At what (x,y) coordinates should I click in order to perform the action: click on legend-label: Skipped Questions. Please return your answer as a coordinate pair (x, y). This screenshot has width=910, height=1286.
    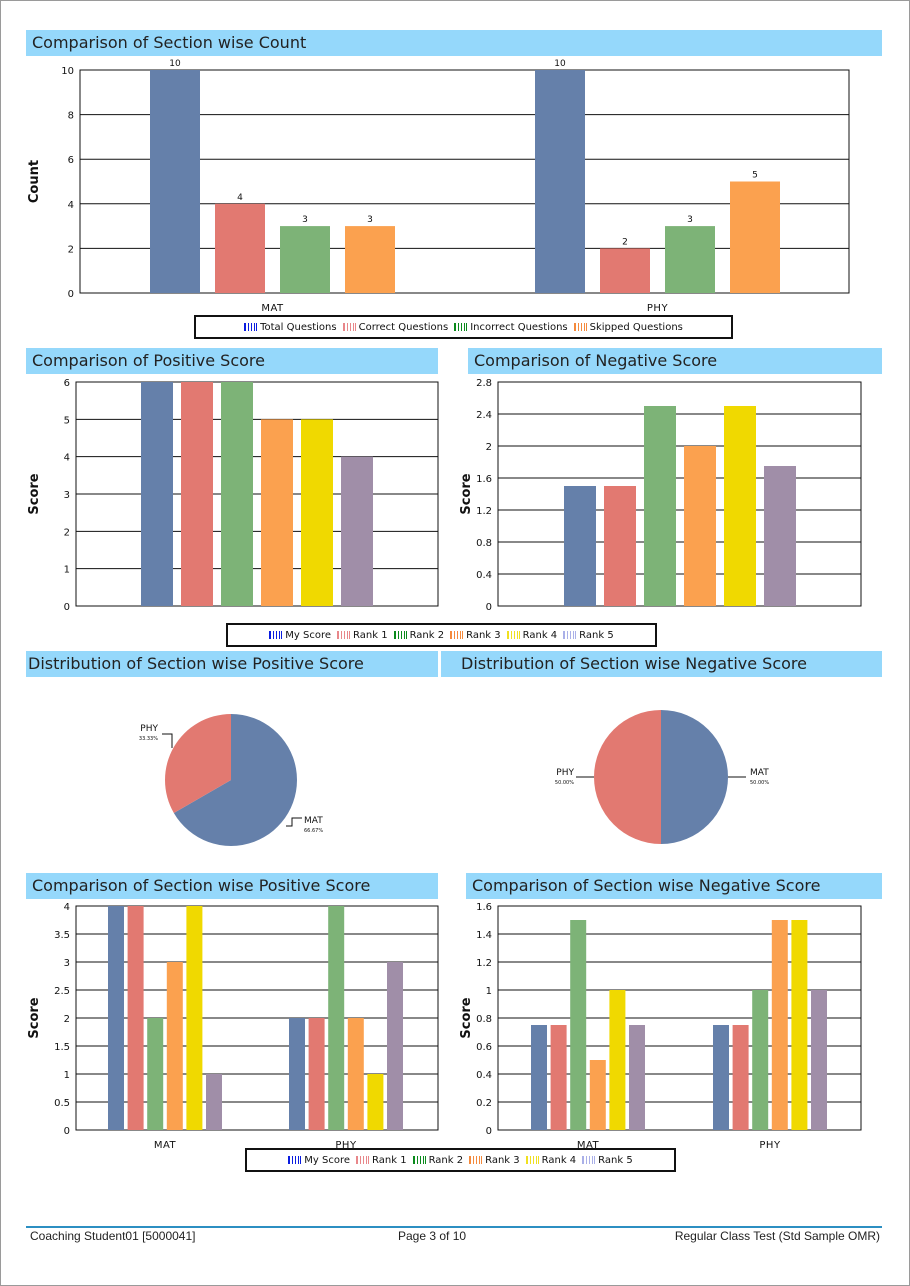
    Looking at the image, I should click on (636, 327).